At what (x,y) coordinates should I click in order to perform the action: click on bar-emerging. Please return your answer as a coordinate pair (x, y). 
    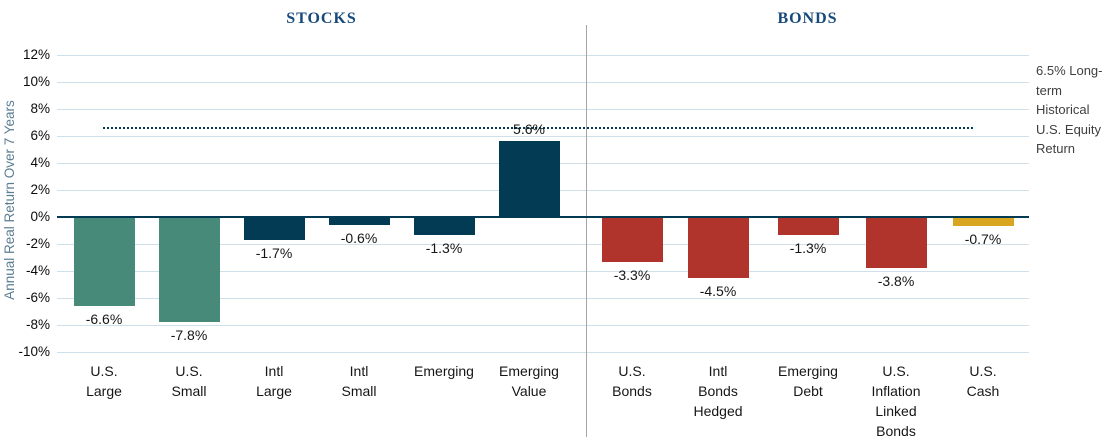
    Looking at the image, I should click on (444, 226).